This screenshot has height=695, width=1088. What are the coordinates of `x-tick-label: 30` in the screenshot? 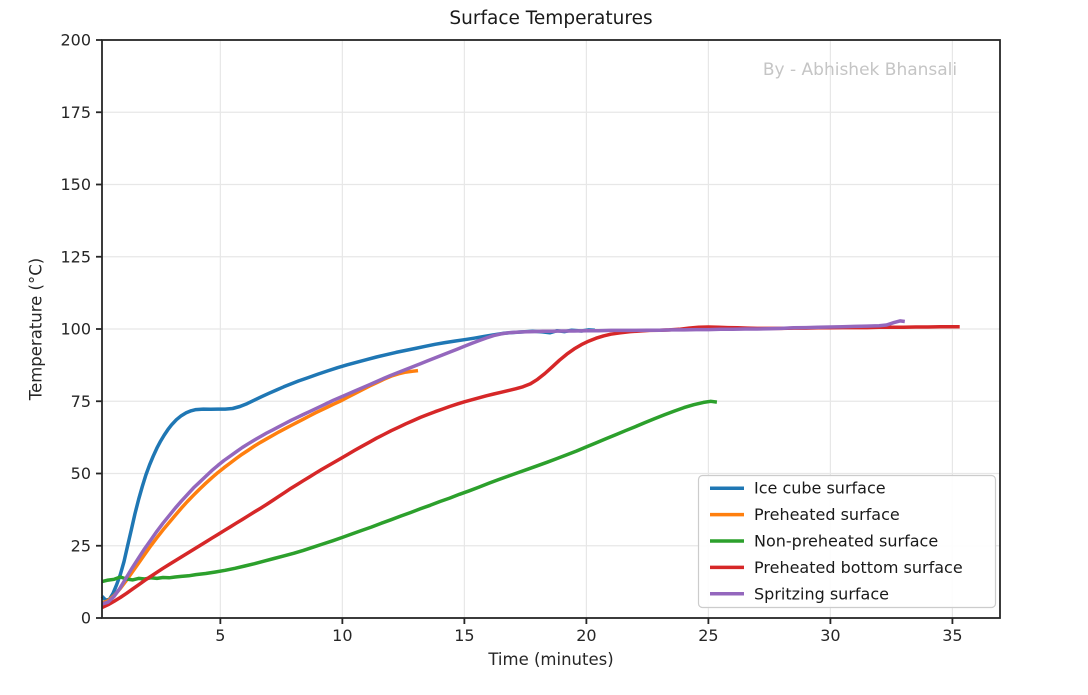 It's located at (830, 635).